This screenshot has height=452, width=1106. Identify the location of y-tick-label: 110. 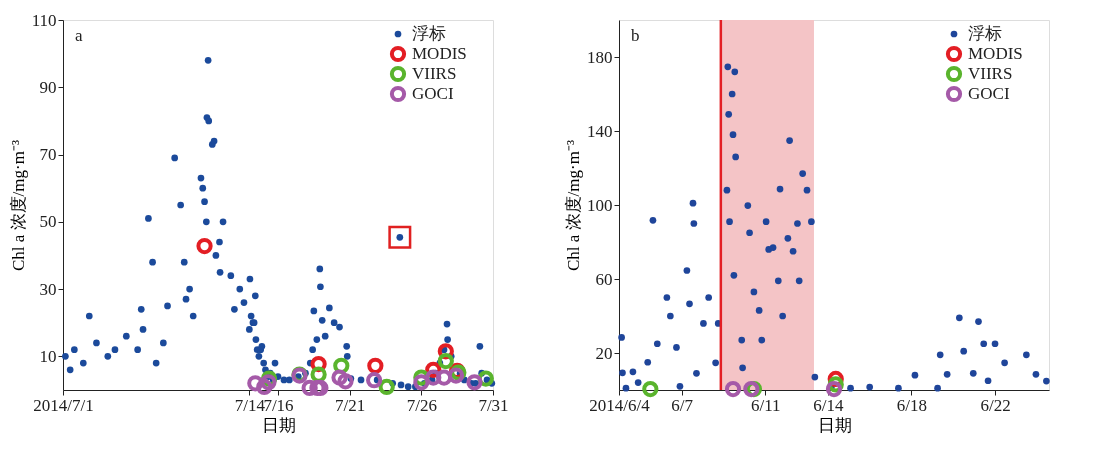
(44, 20).